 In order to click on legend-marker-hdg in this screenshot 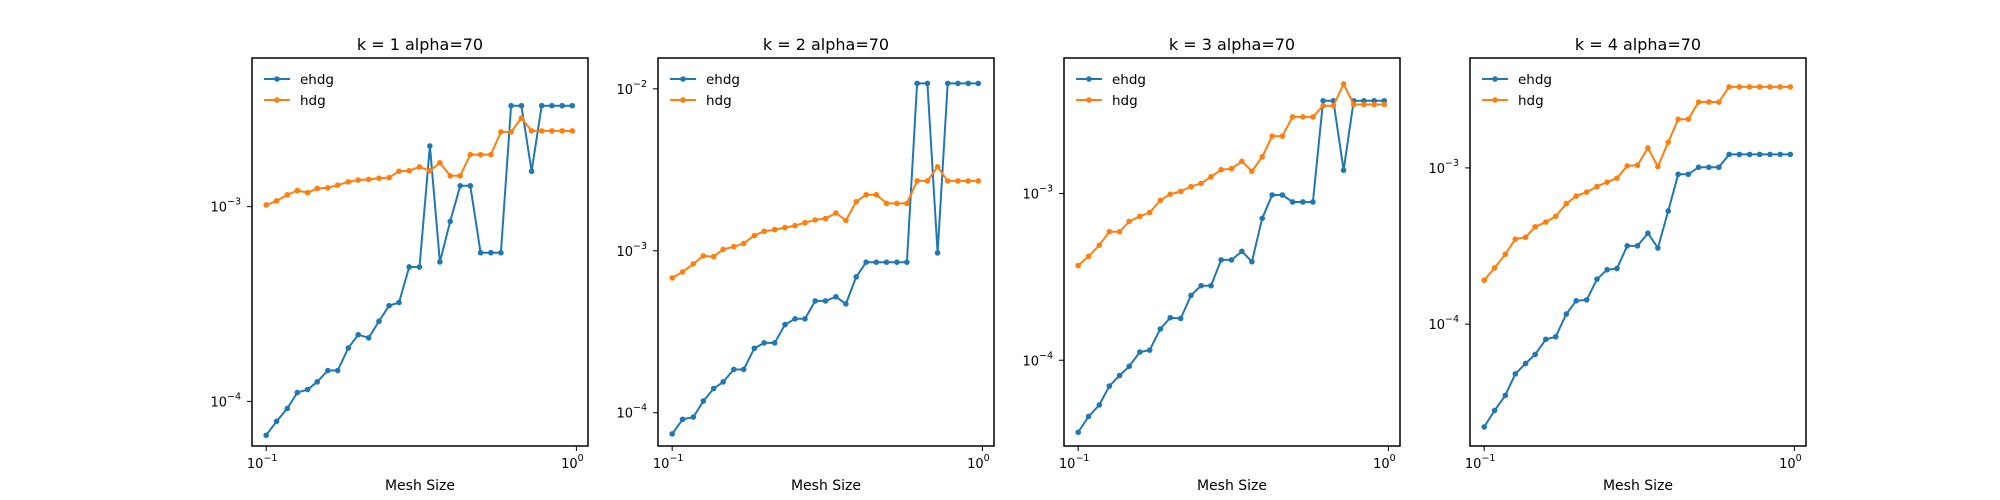, I will do `click(683, 100)`.